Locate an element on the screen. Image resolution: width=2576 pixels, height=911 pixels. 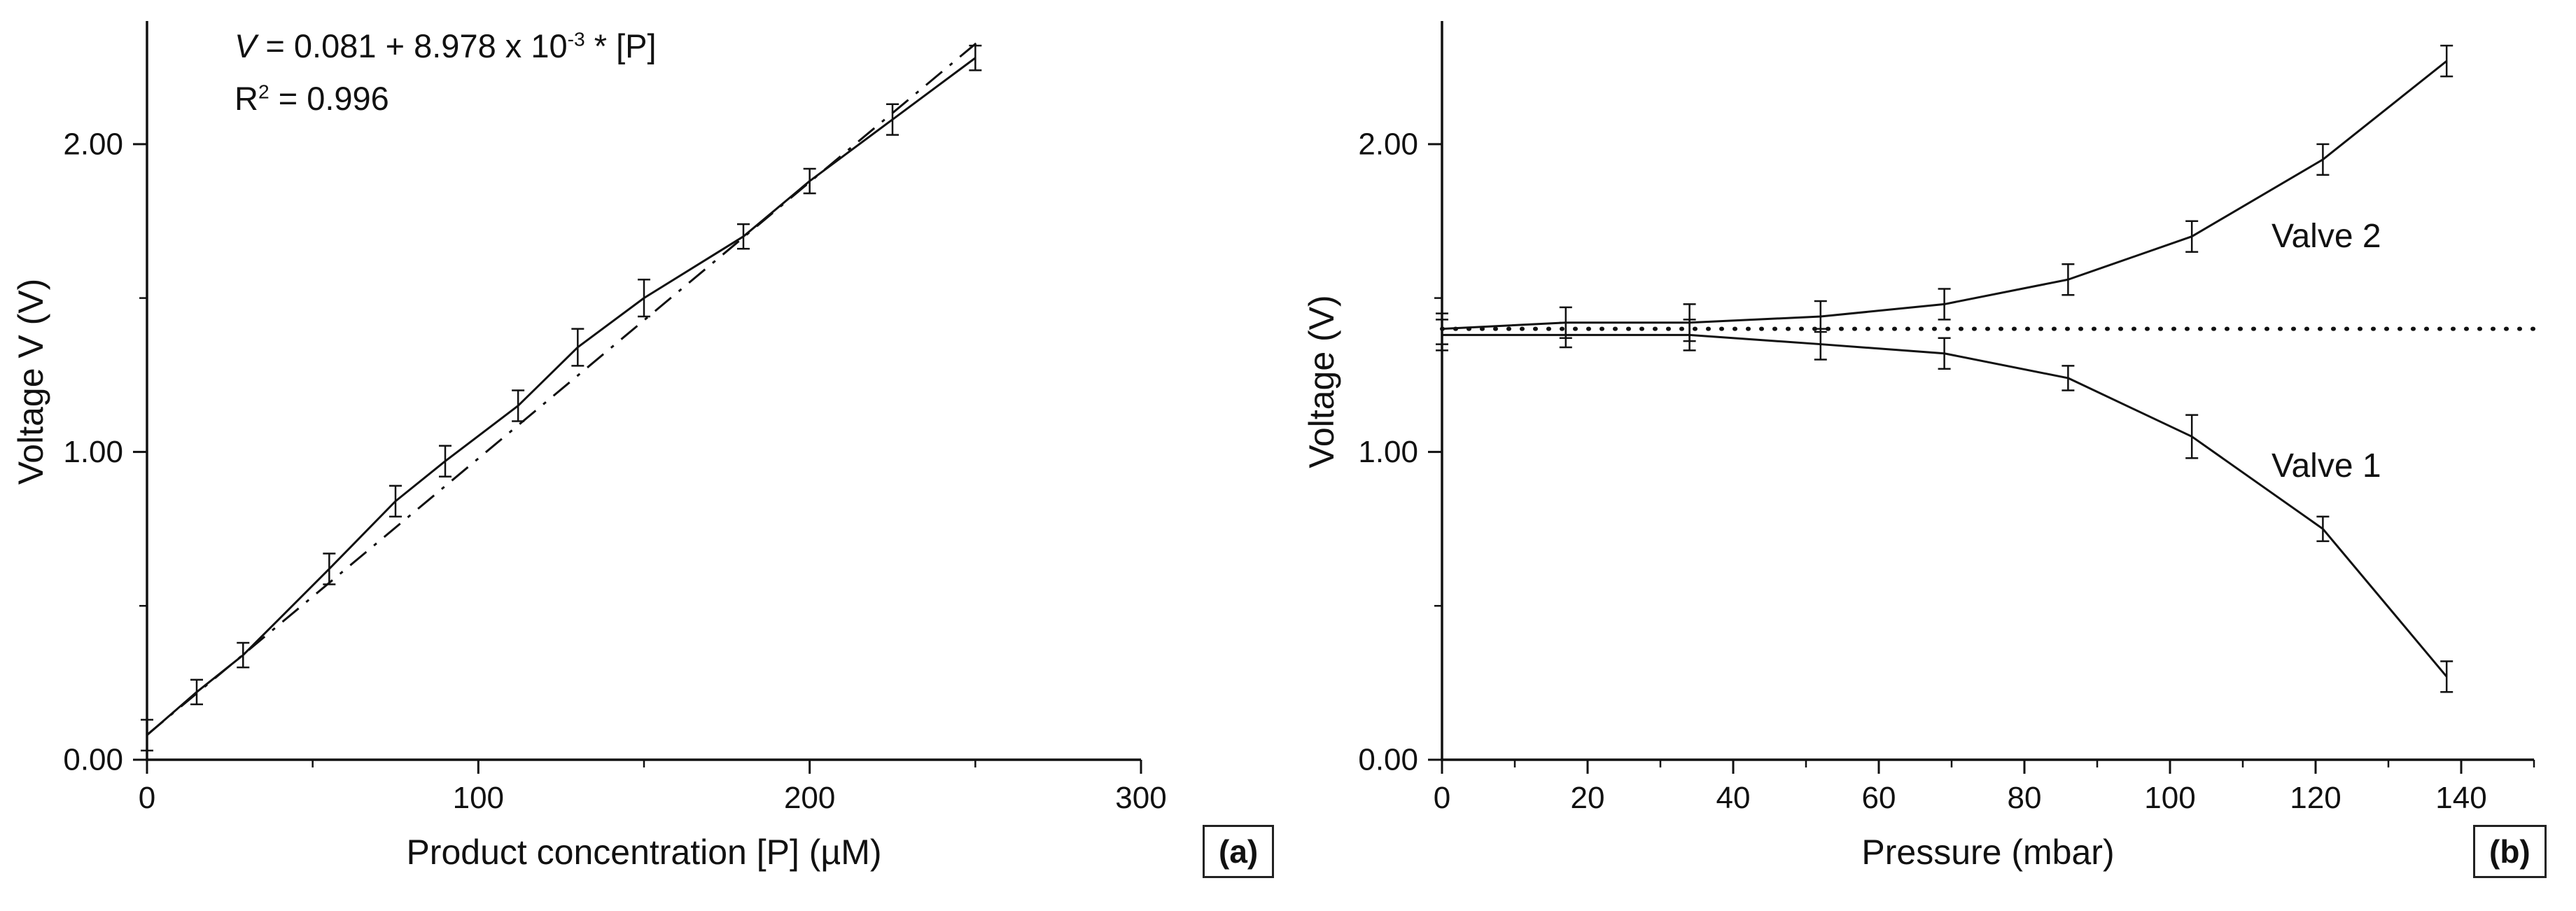
y-axis-label-b: Voltage (V) is located at coordinates (1321, 381).